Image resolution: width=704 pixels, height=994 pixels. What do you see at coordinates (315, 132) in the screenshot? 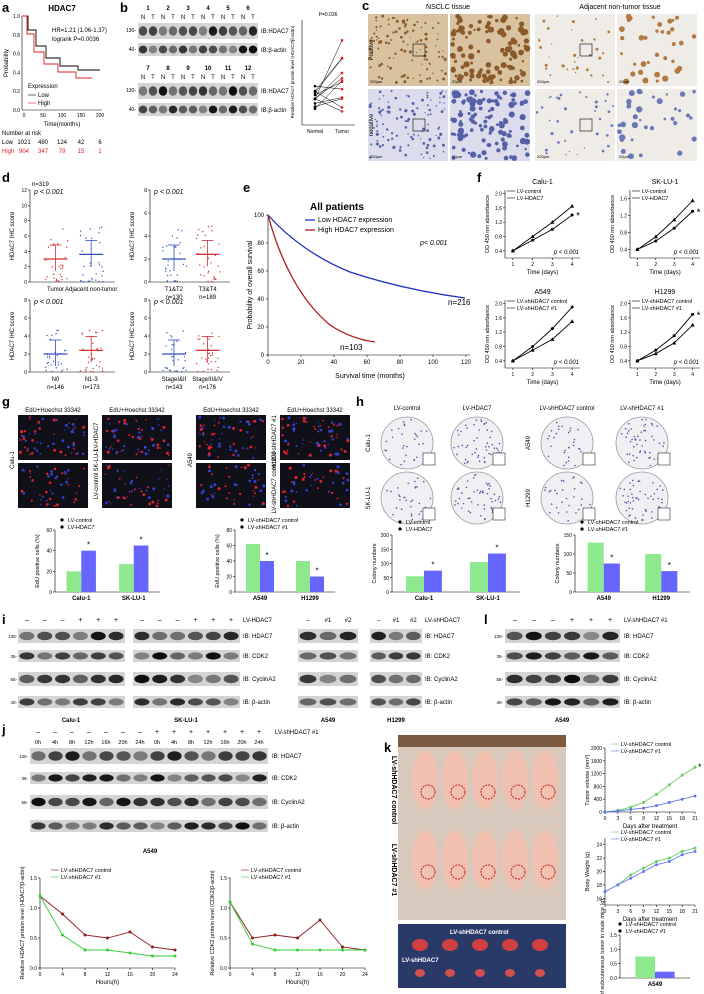
I see `text-label: Normal` at bounding box center [315, 132].